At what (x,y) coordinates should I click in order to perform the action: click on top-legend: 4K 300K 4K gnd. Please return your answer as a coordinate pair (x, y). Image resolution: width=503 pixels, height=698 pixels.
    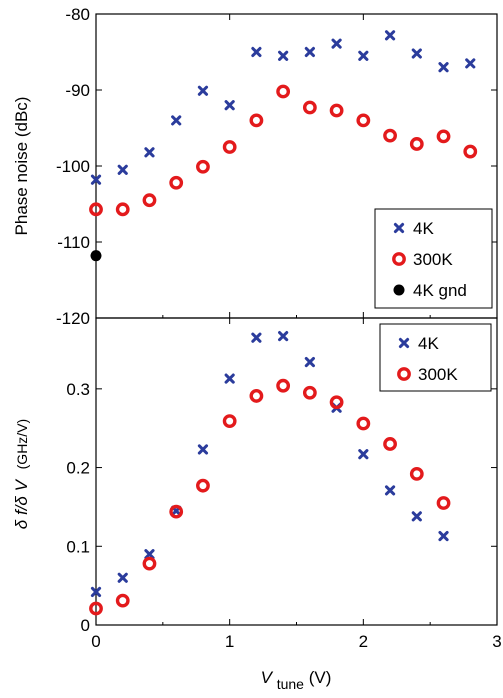
    Looking at the image, I should click on (433, 258).